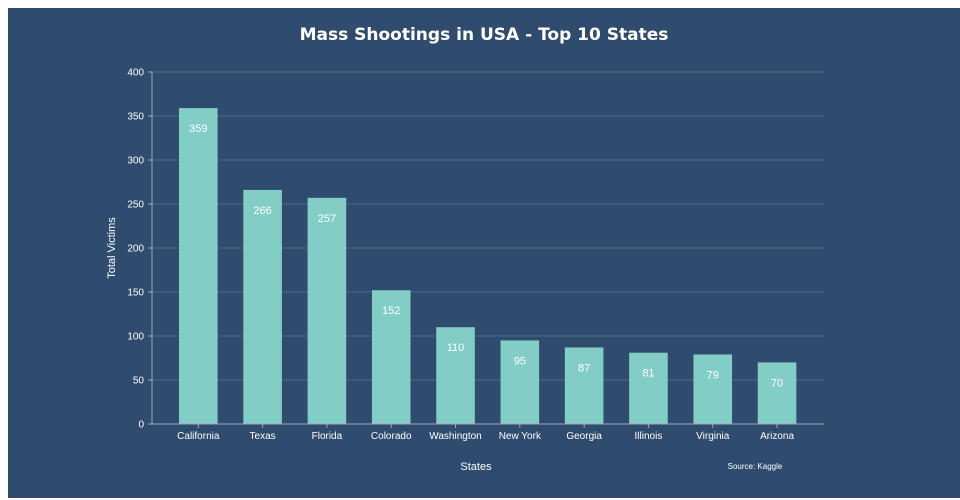  Describe the element at coordinates (135, 293) in the screenshot. I see `y-tick-label: 150` at that location.